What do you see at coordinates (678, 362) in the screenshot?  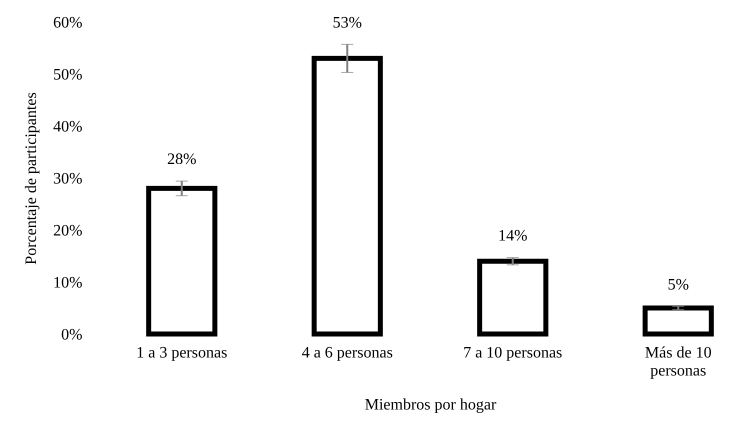 I see `x-tick-label: Más de 10 personas` at bounding box center [678, 362].